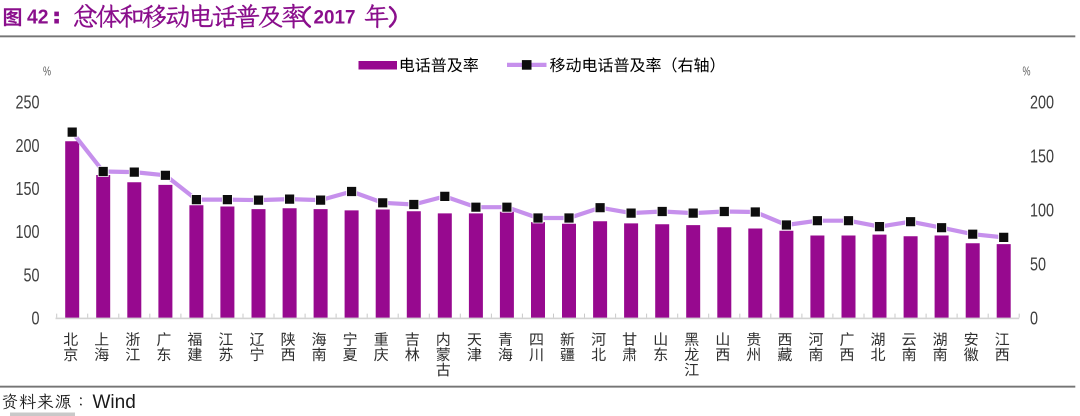  What do you see at coordinates (335, 17) in the screenshot?
I see `svg-text: 2017` at bounding box center [335, 17].